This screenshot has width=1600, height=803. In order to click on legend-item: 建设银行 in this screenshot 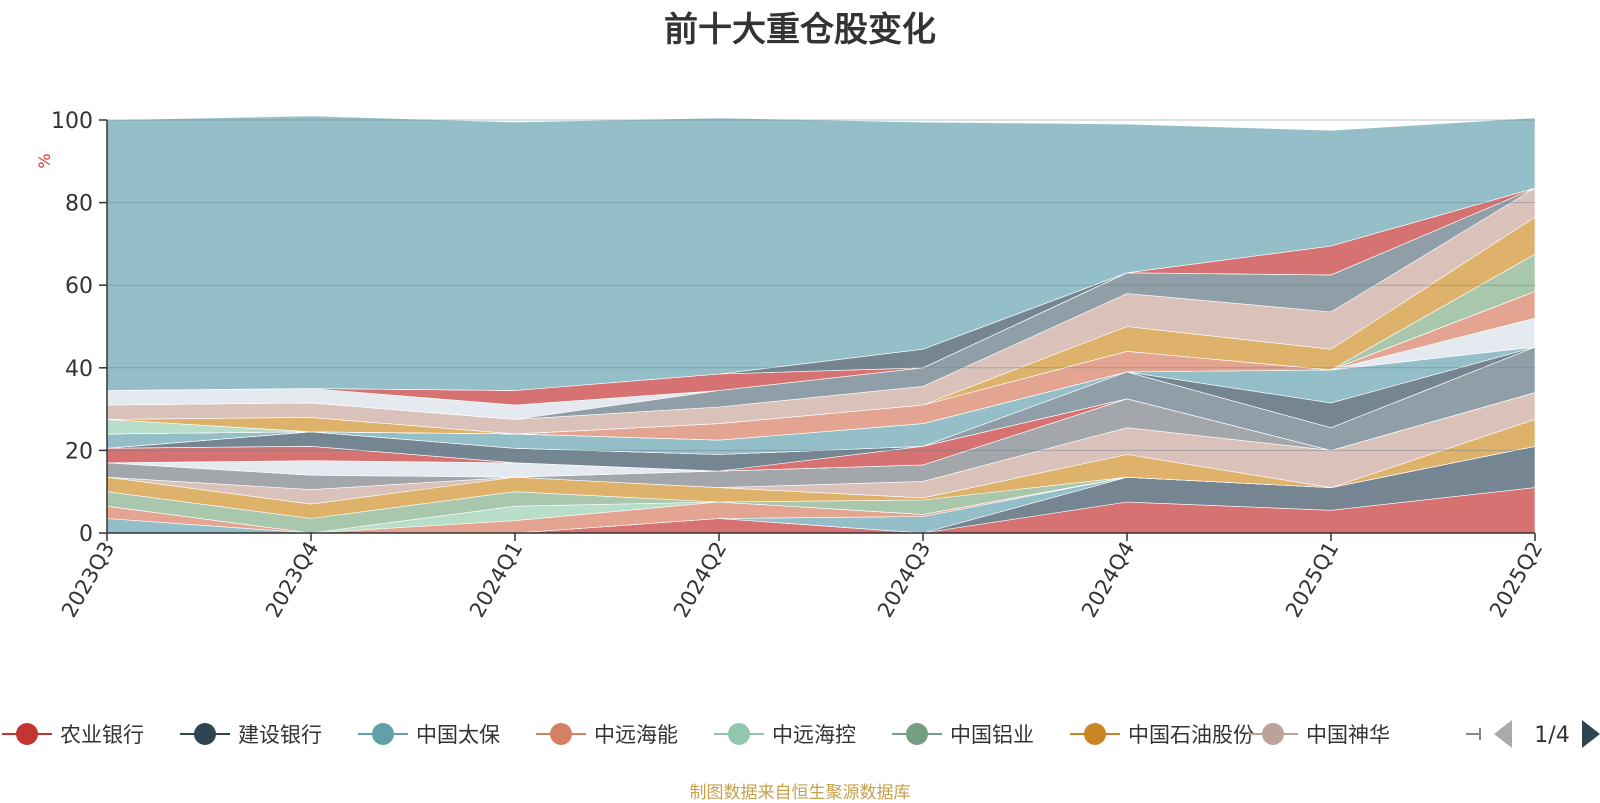, I will do `click(251, 735)`.